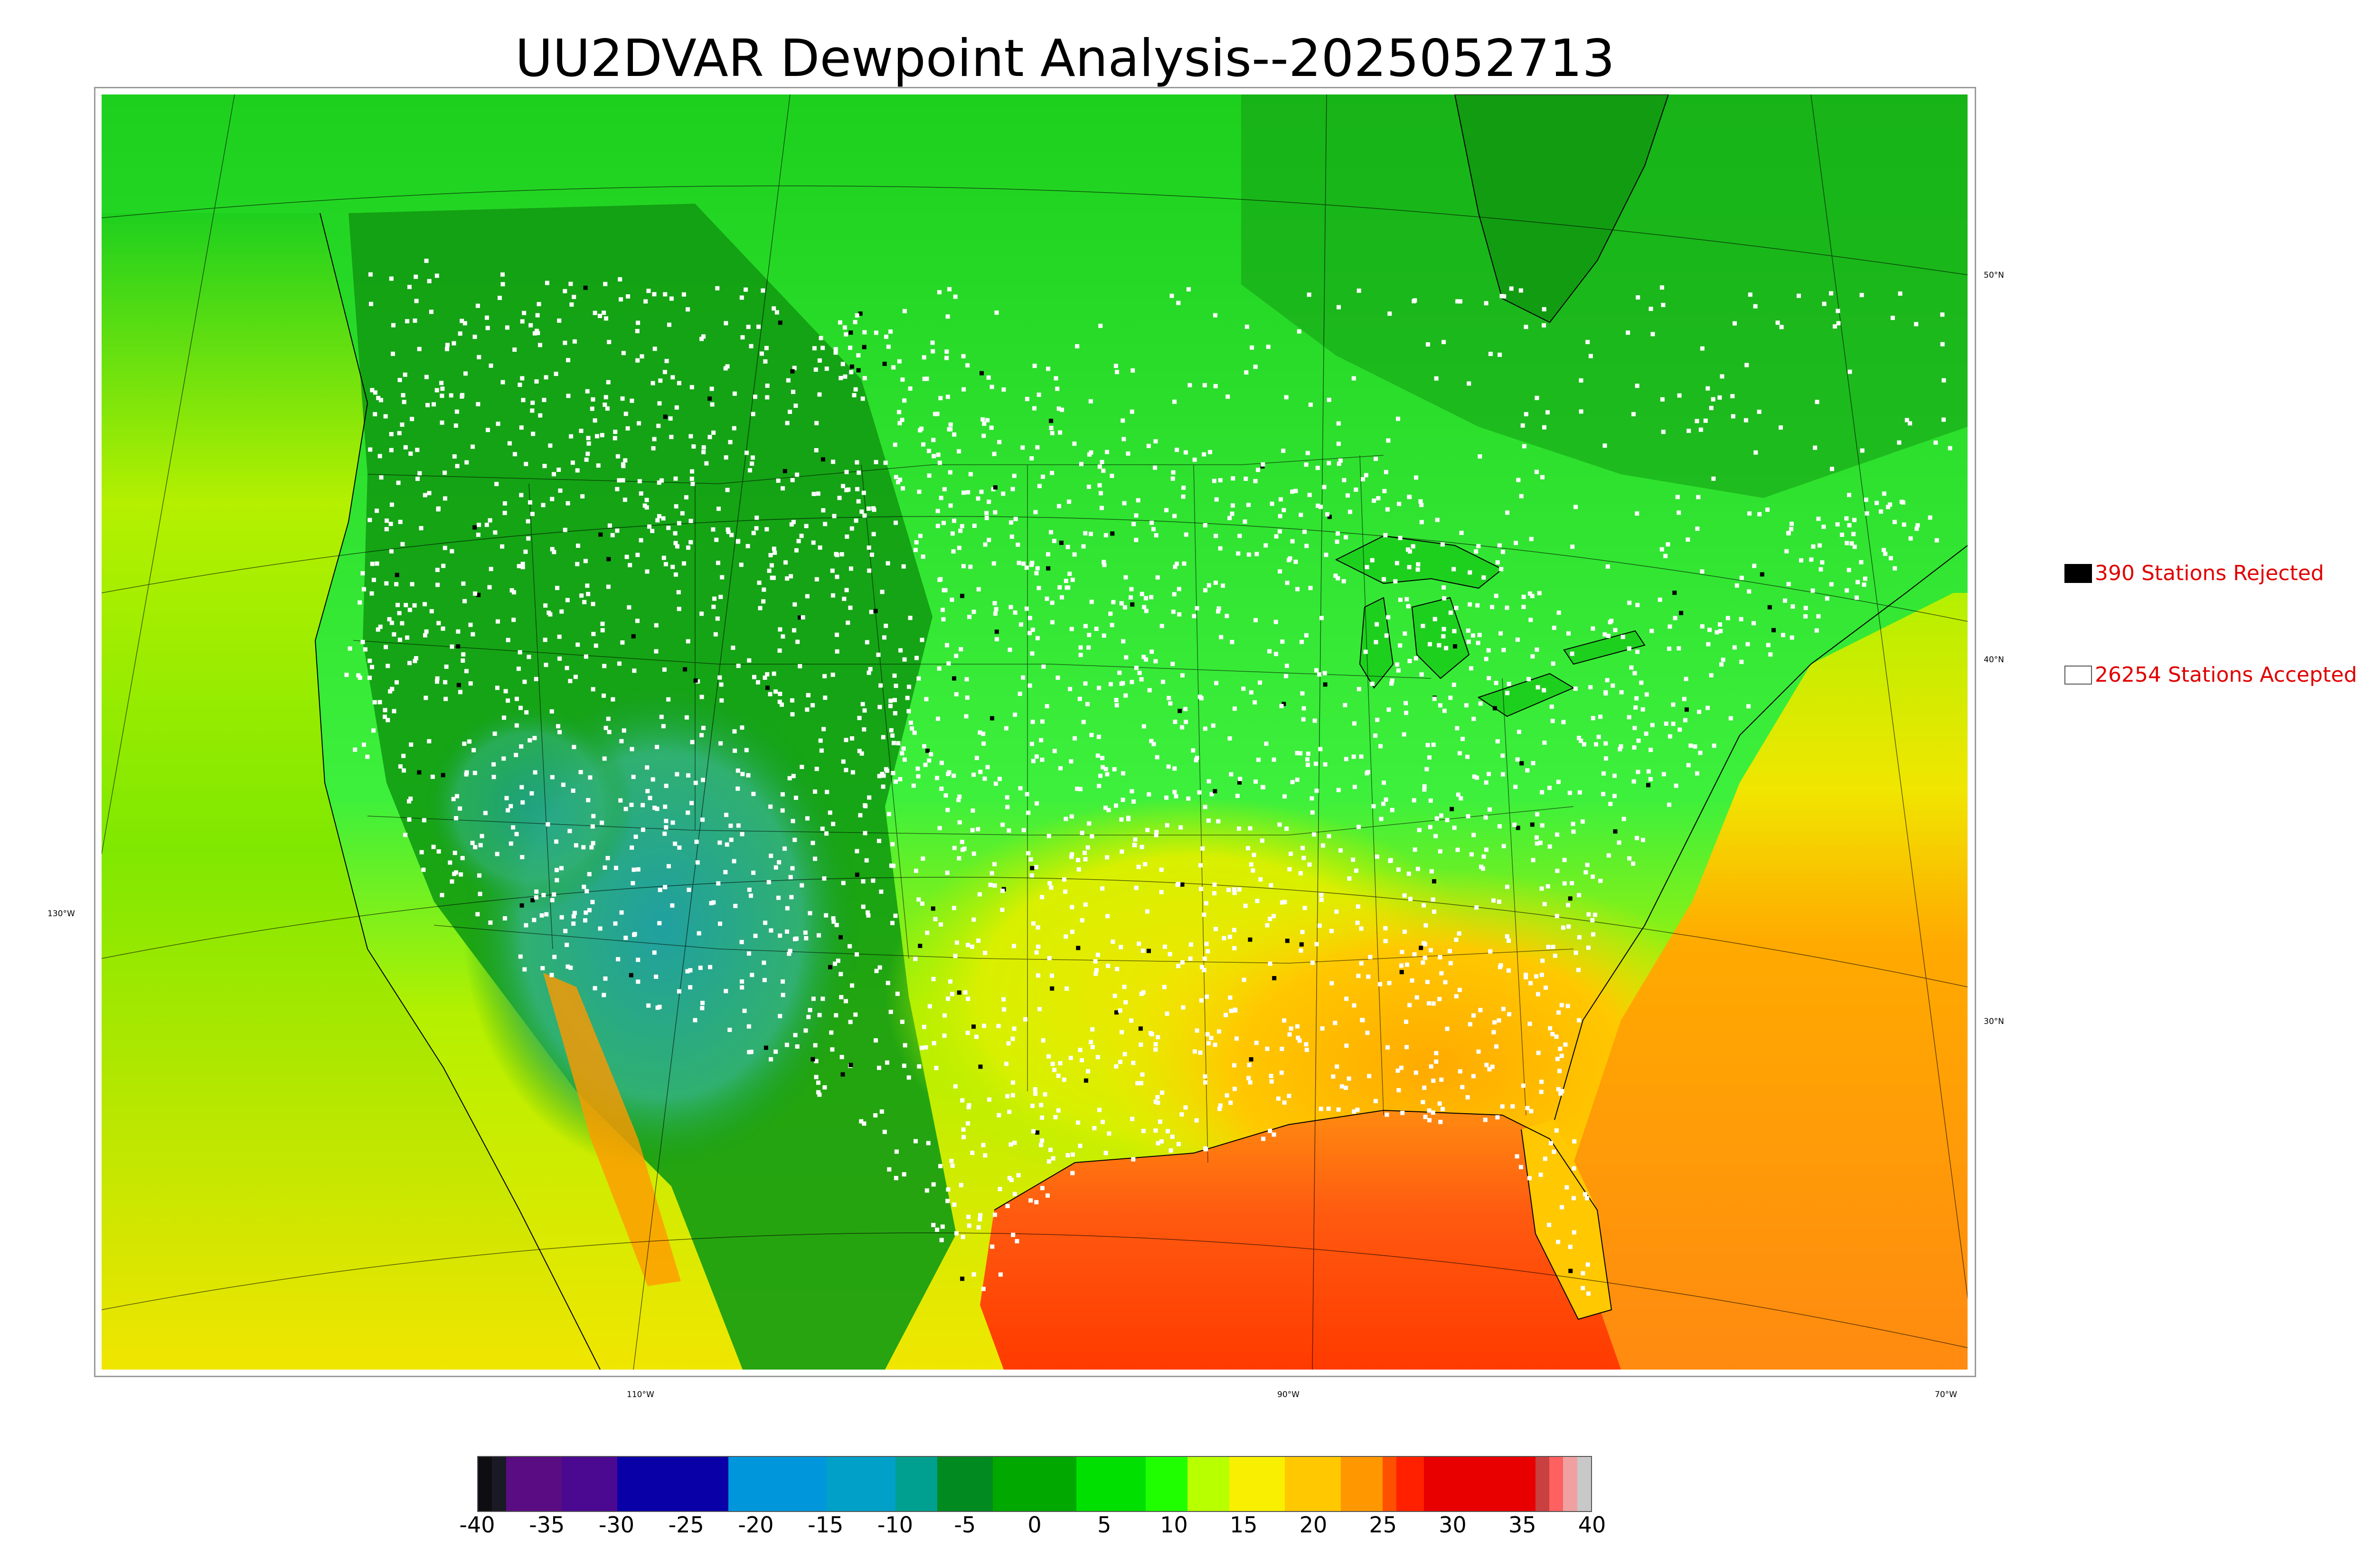 The height and width of the screenshot is (1568, 2374). Describe the element at coordinates (1410, 1484) in the screenshot. I see `colorbar-segment` at that location.